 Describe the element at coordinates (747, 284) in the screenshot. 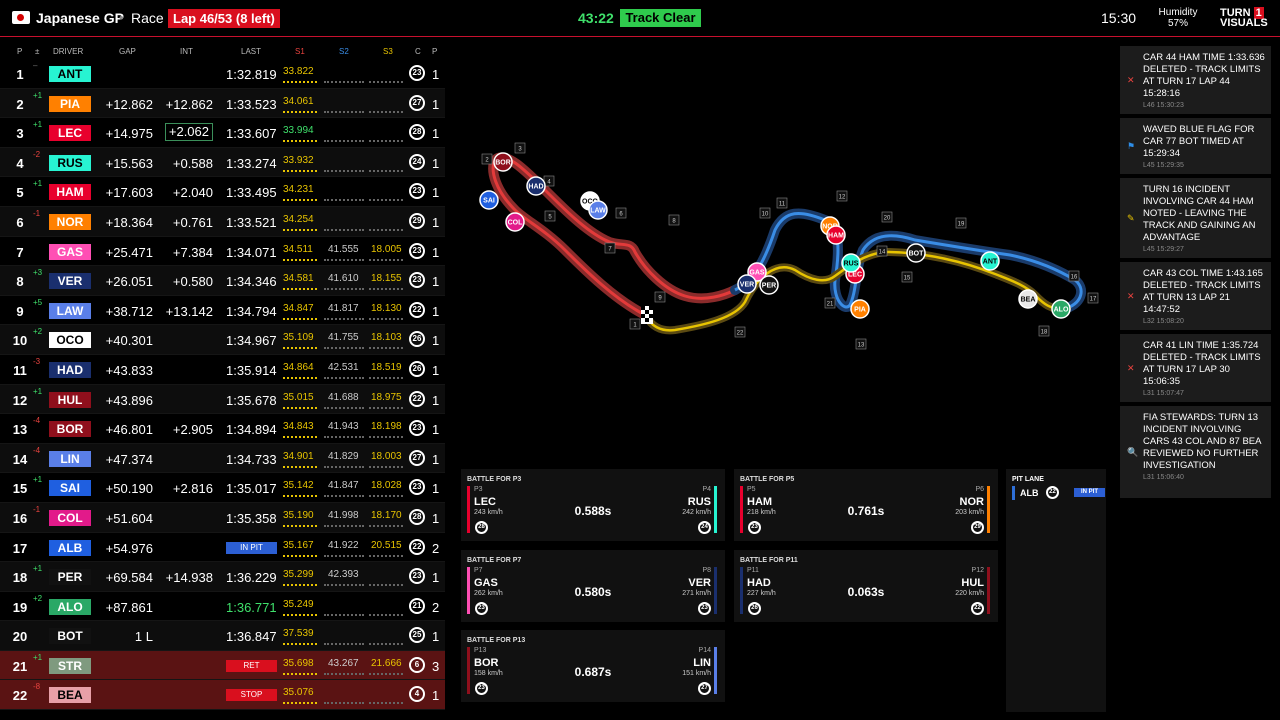

I see `car-marker: VER` at that location.